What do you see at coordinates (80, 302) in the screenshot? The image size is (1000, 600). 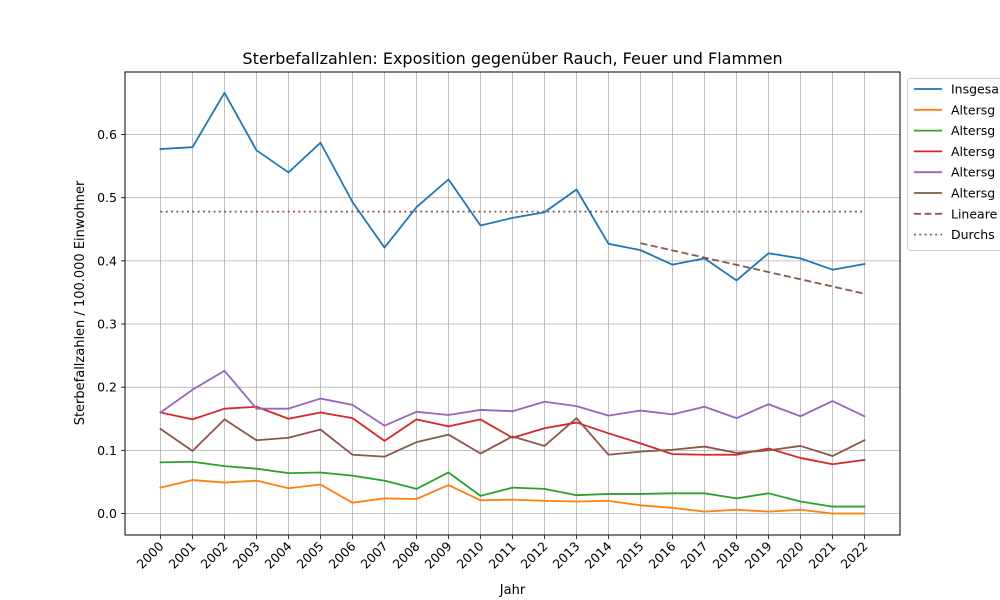 I see `y-axis-label: Sterbefallzahlen / 100.000 Einwohner` at bounding box center [80, 302].